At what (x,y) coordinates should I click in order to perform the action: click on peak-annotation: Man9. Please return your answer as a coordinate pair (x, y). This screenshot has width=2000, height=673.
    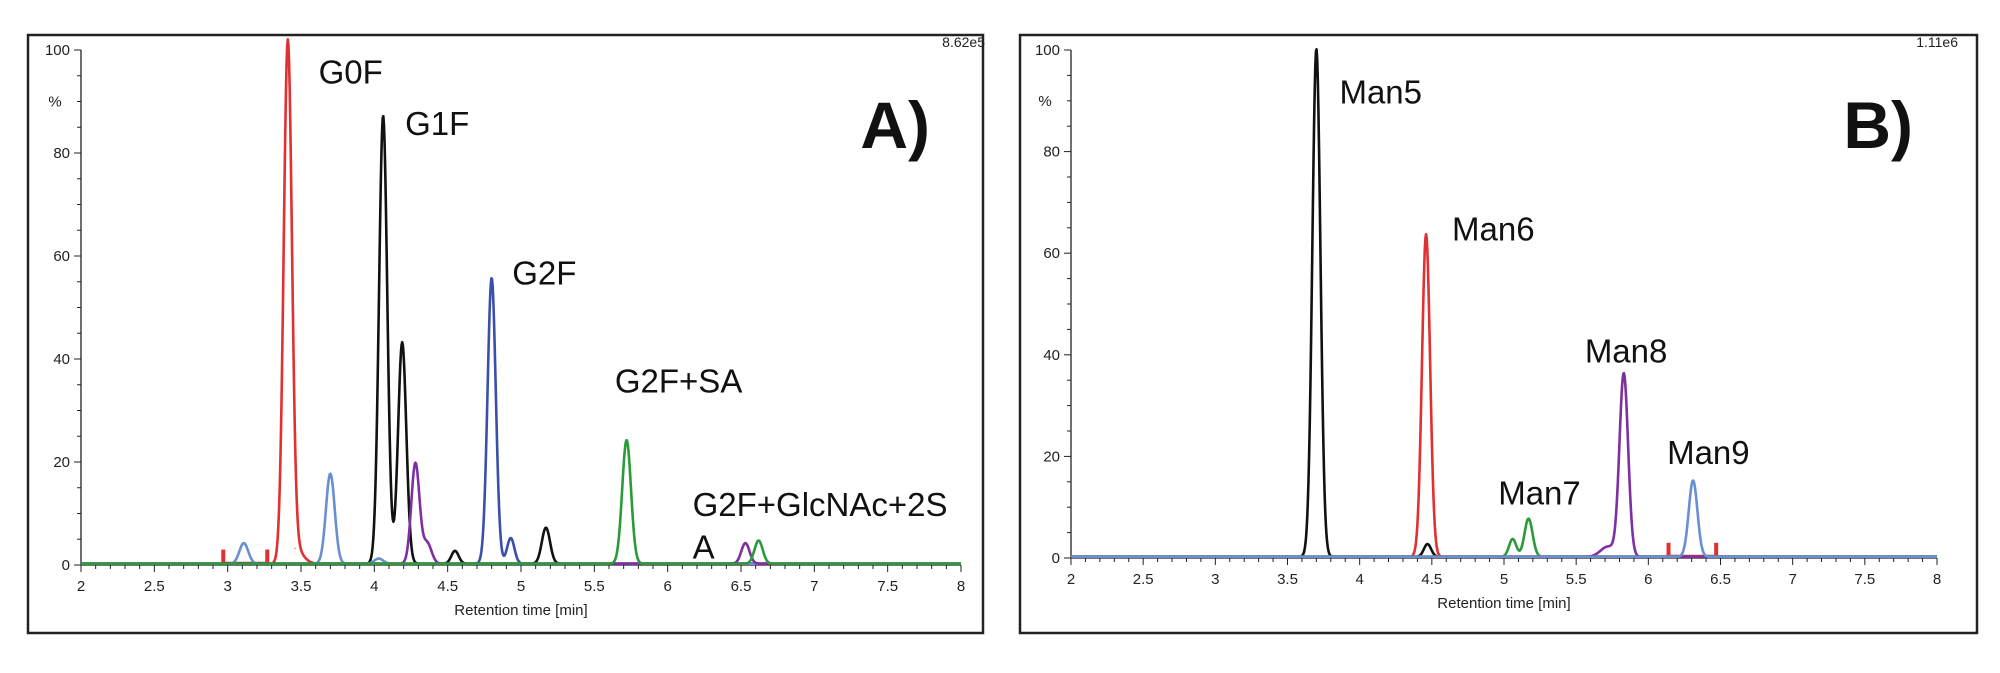
    Looking at the image, I should click on (1708, 452).